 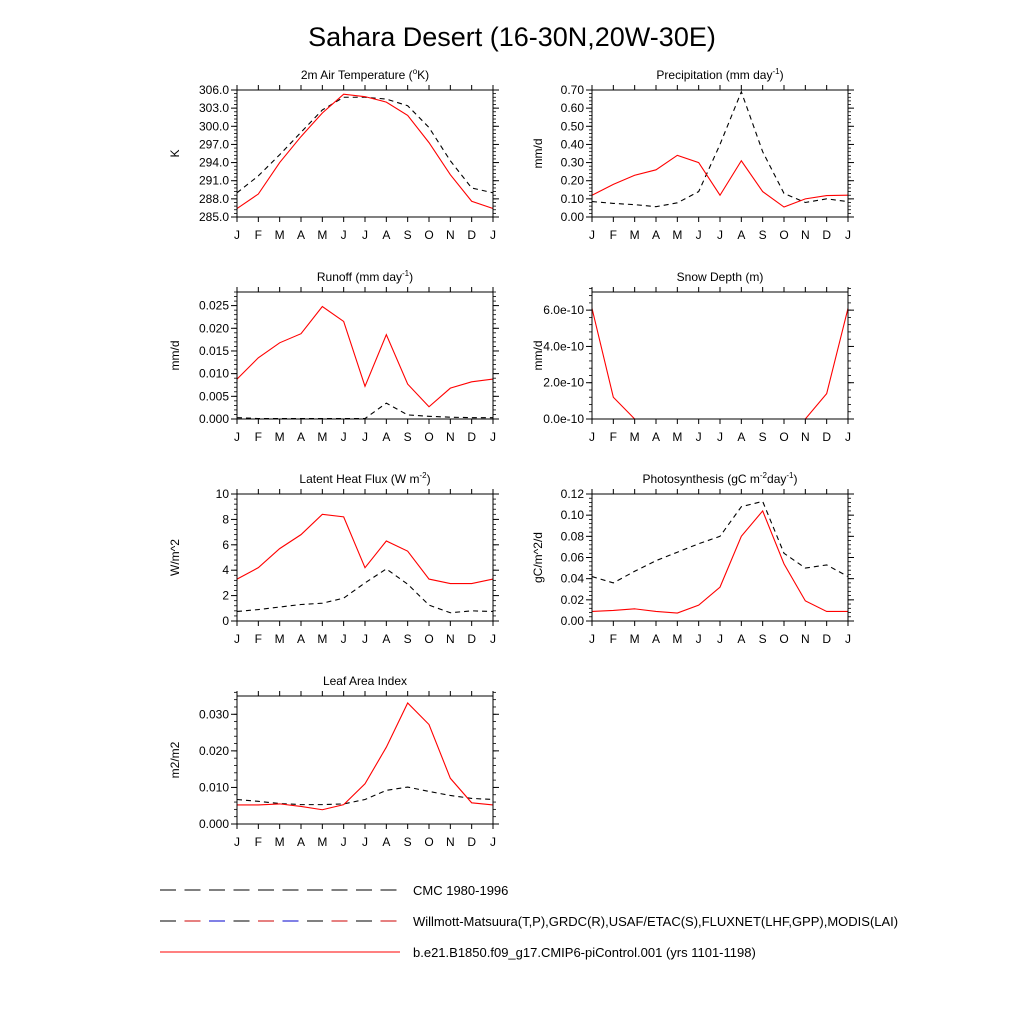 I want to click on series-line-model, so click(x=720, y=181).